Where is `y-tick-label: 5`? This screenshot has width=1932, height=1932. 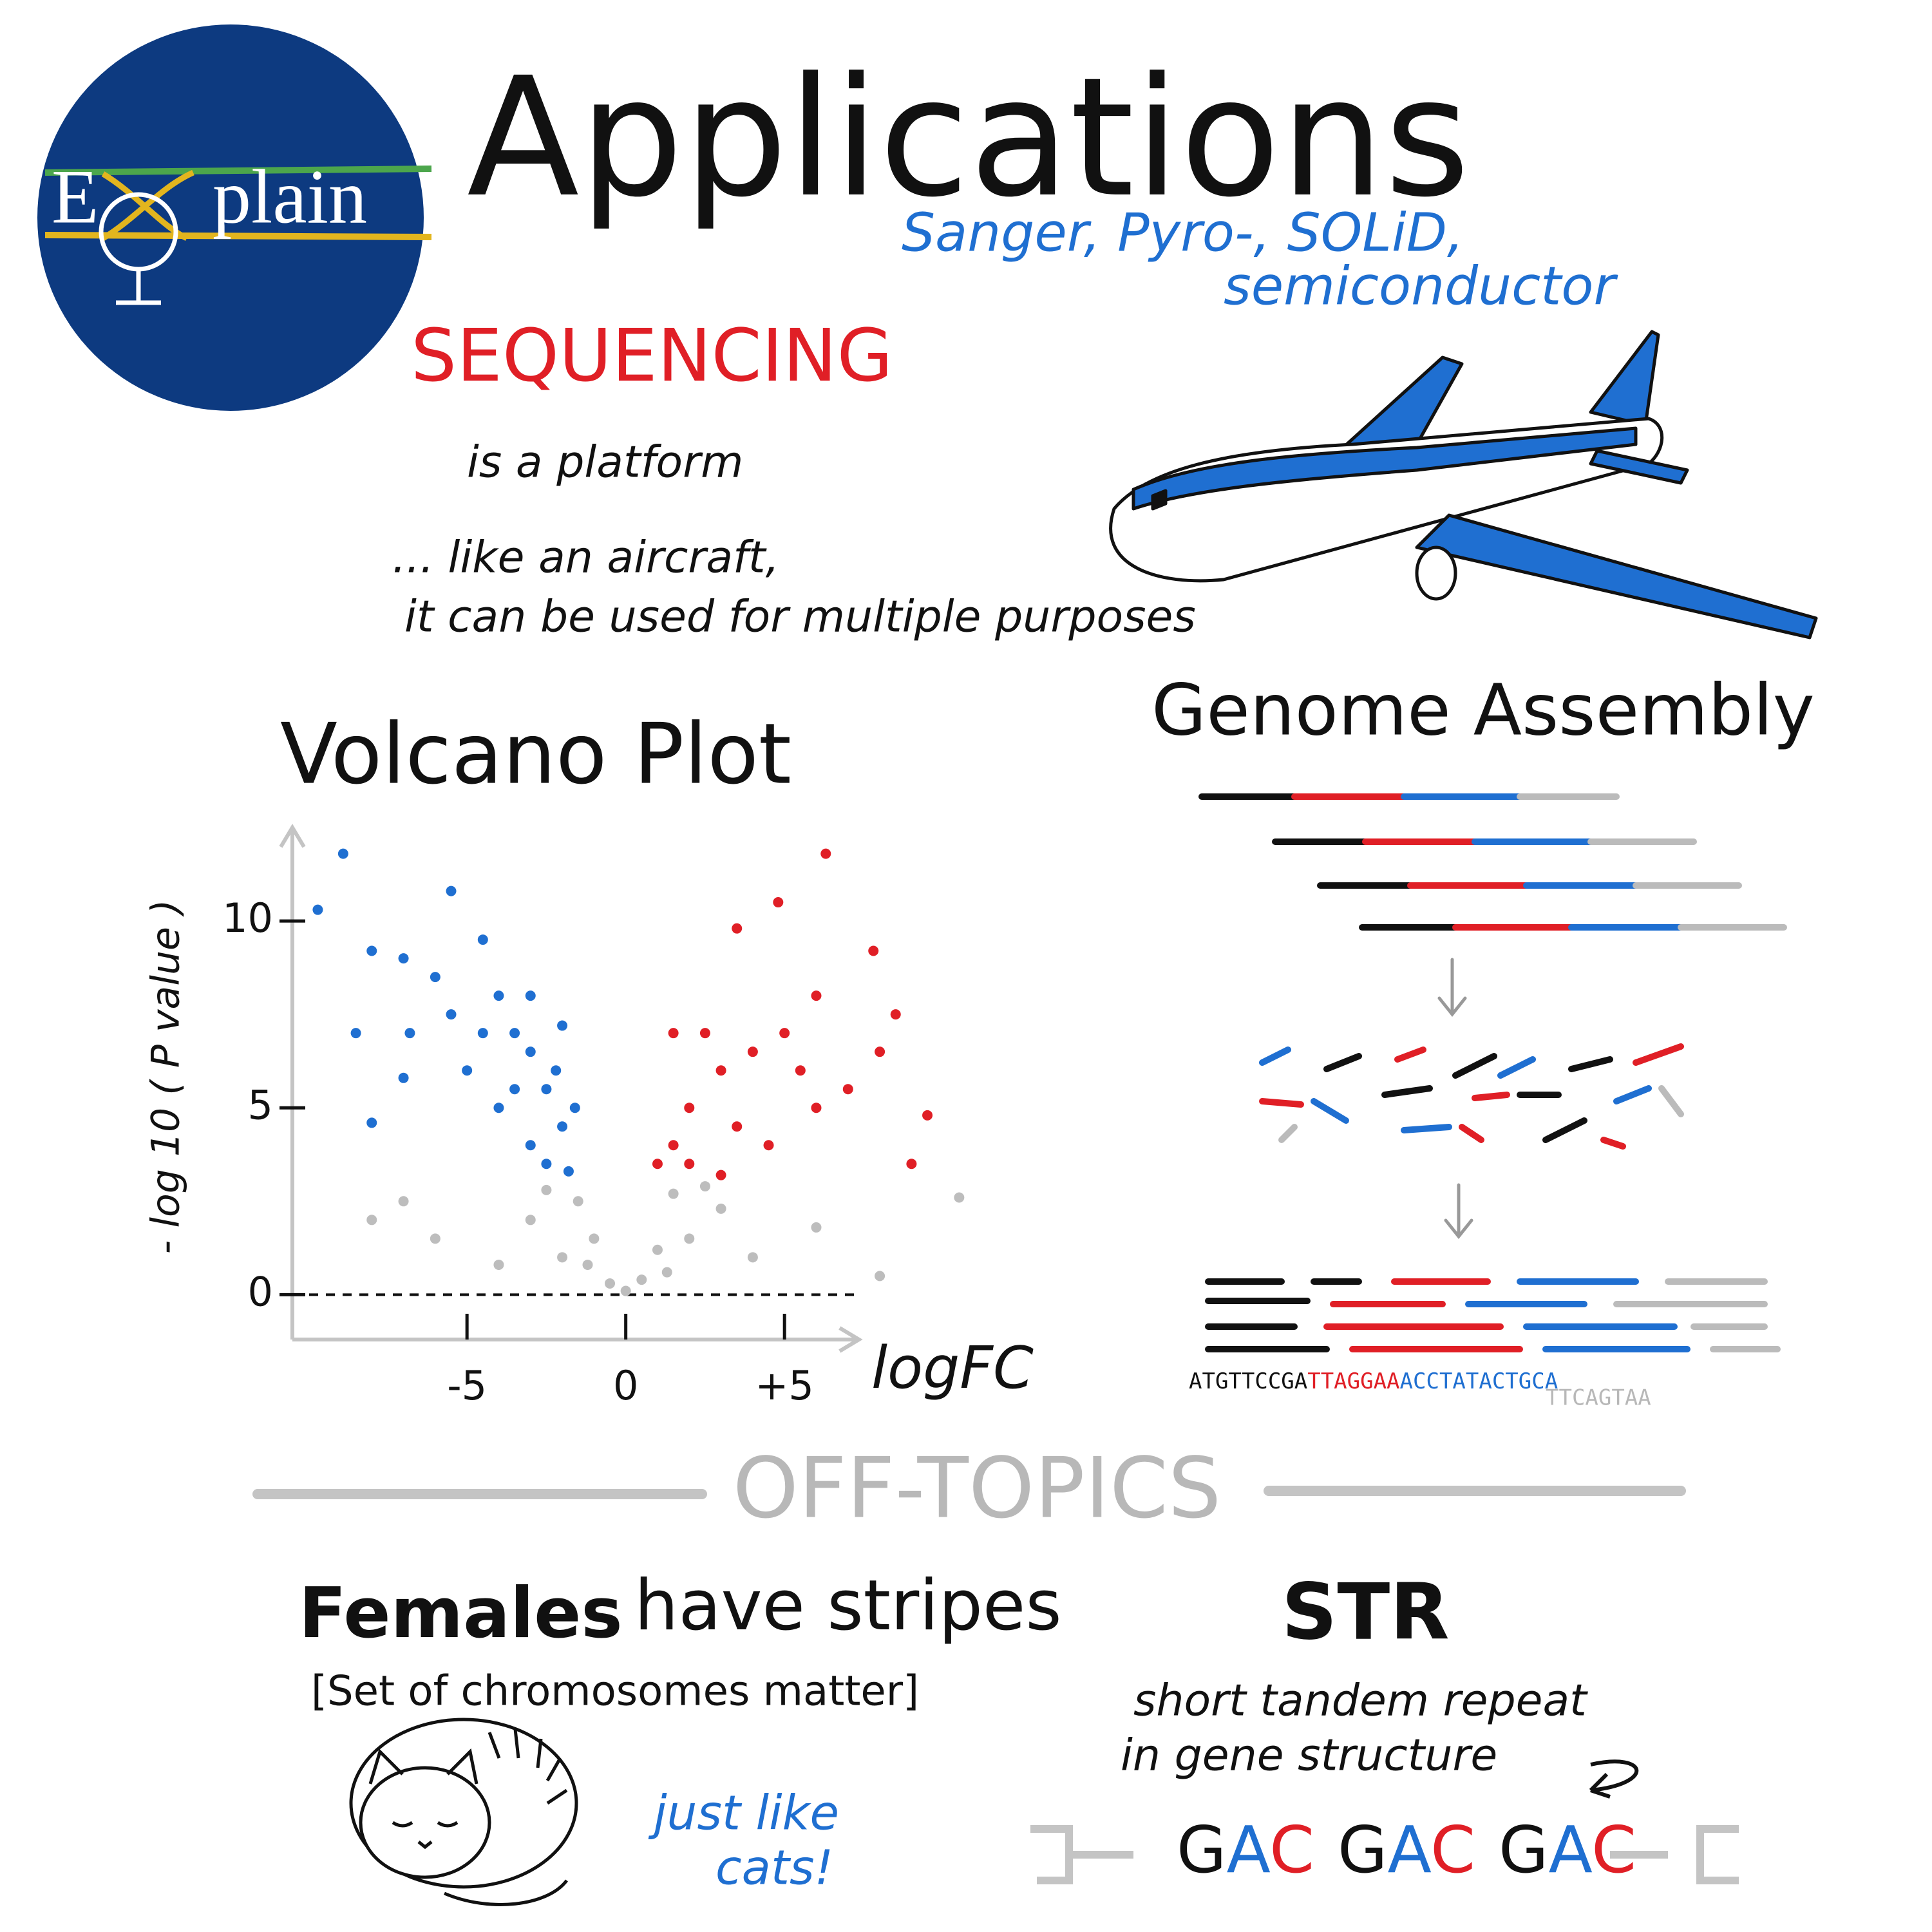
y-tick-label: 5 is located at coordinates (261, 1104).